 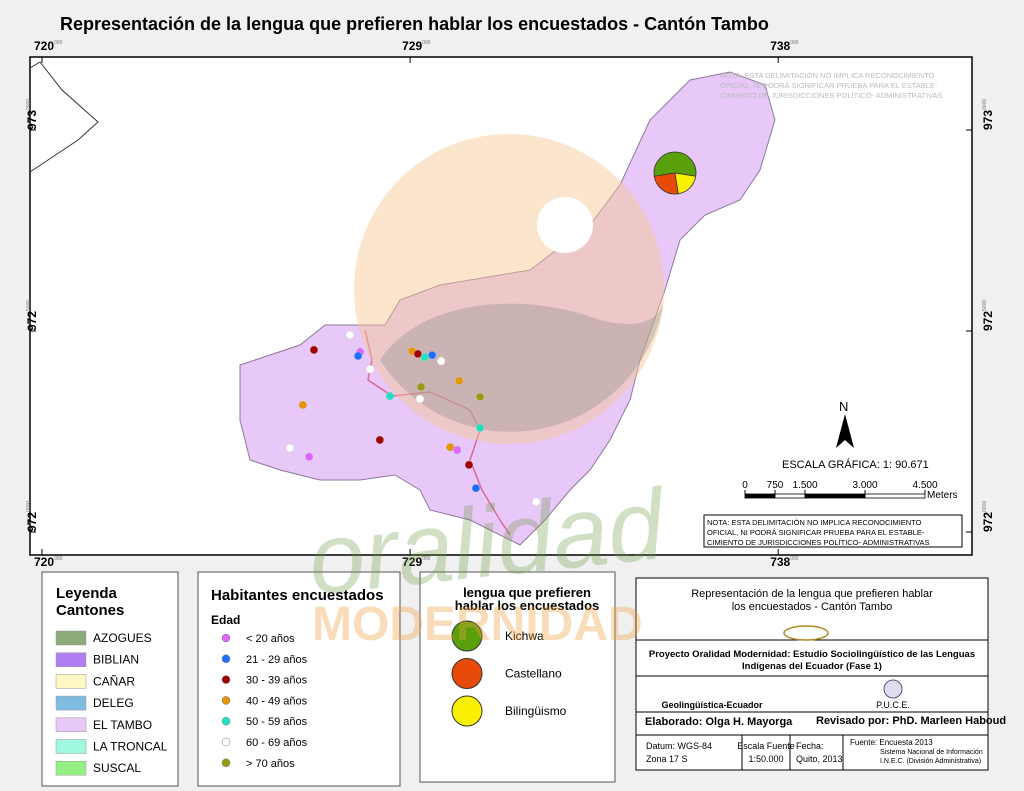 What do you see at coordinates (985, 305) in the screenshot?
I see `y-tick-sup: 5000` at bounding box center [985, 305].